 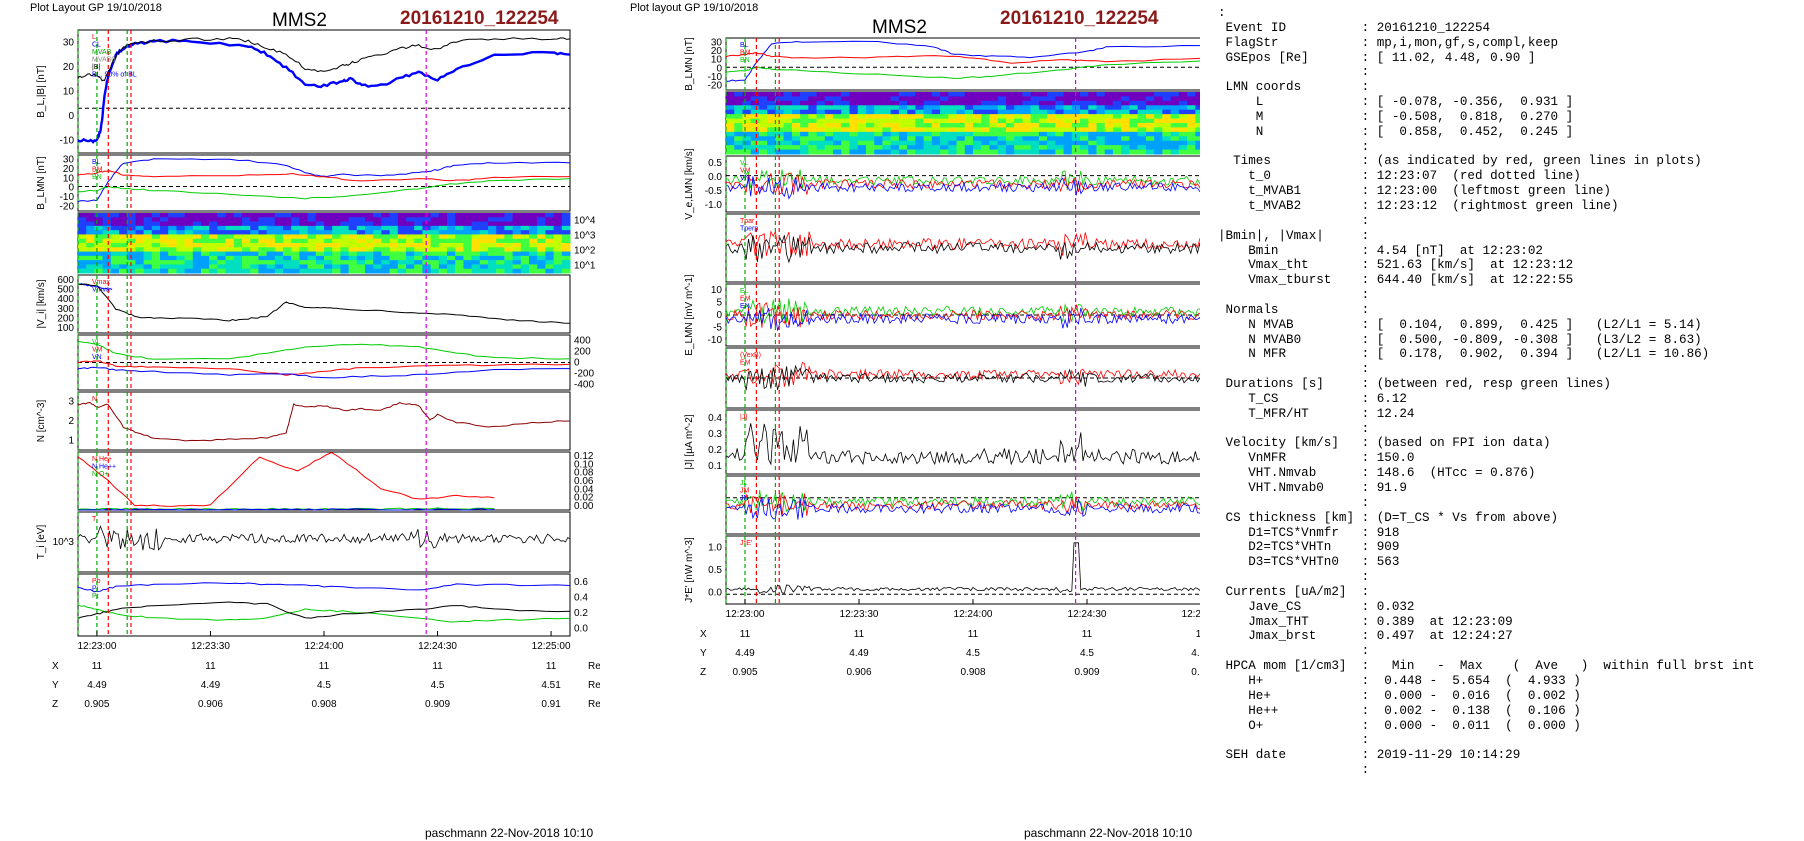 What do you see at coordinates (210, 704) in the screenshot?
I see `coord-value: 0.906` at bounding box center [210, 704].